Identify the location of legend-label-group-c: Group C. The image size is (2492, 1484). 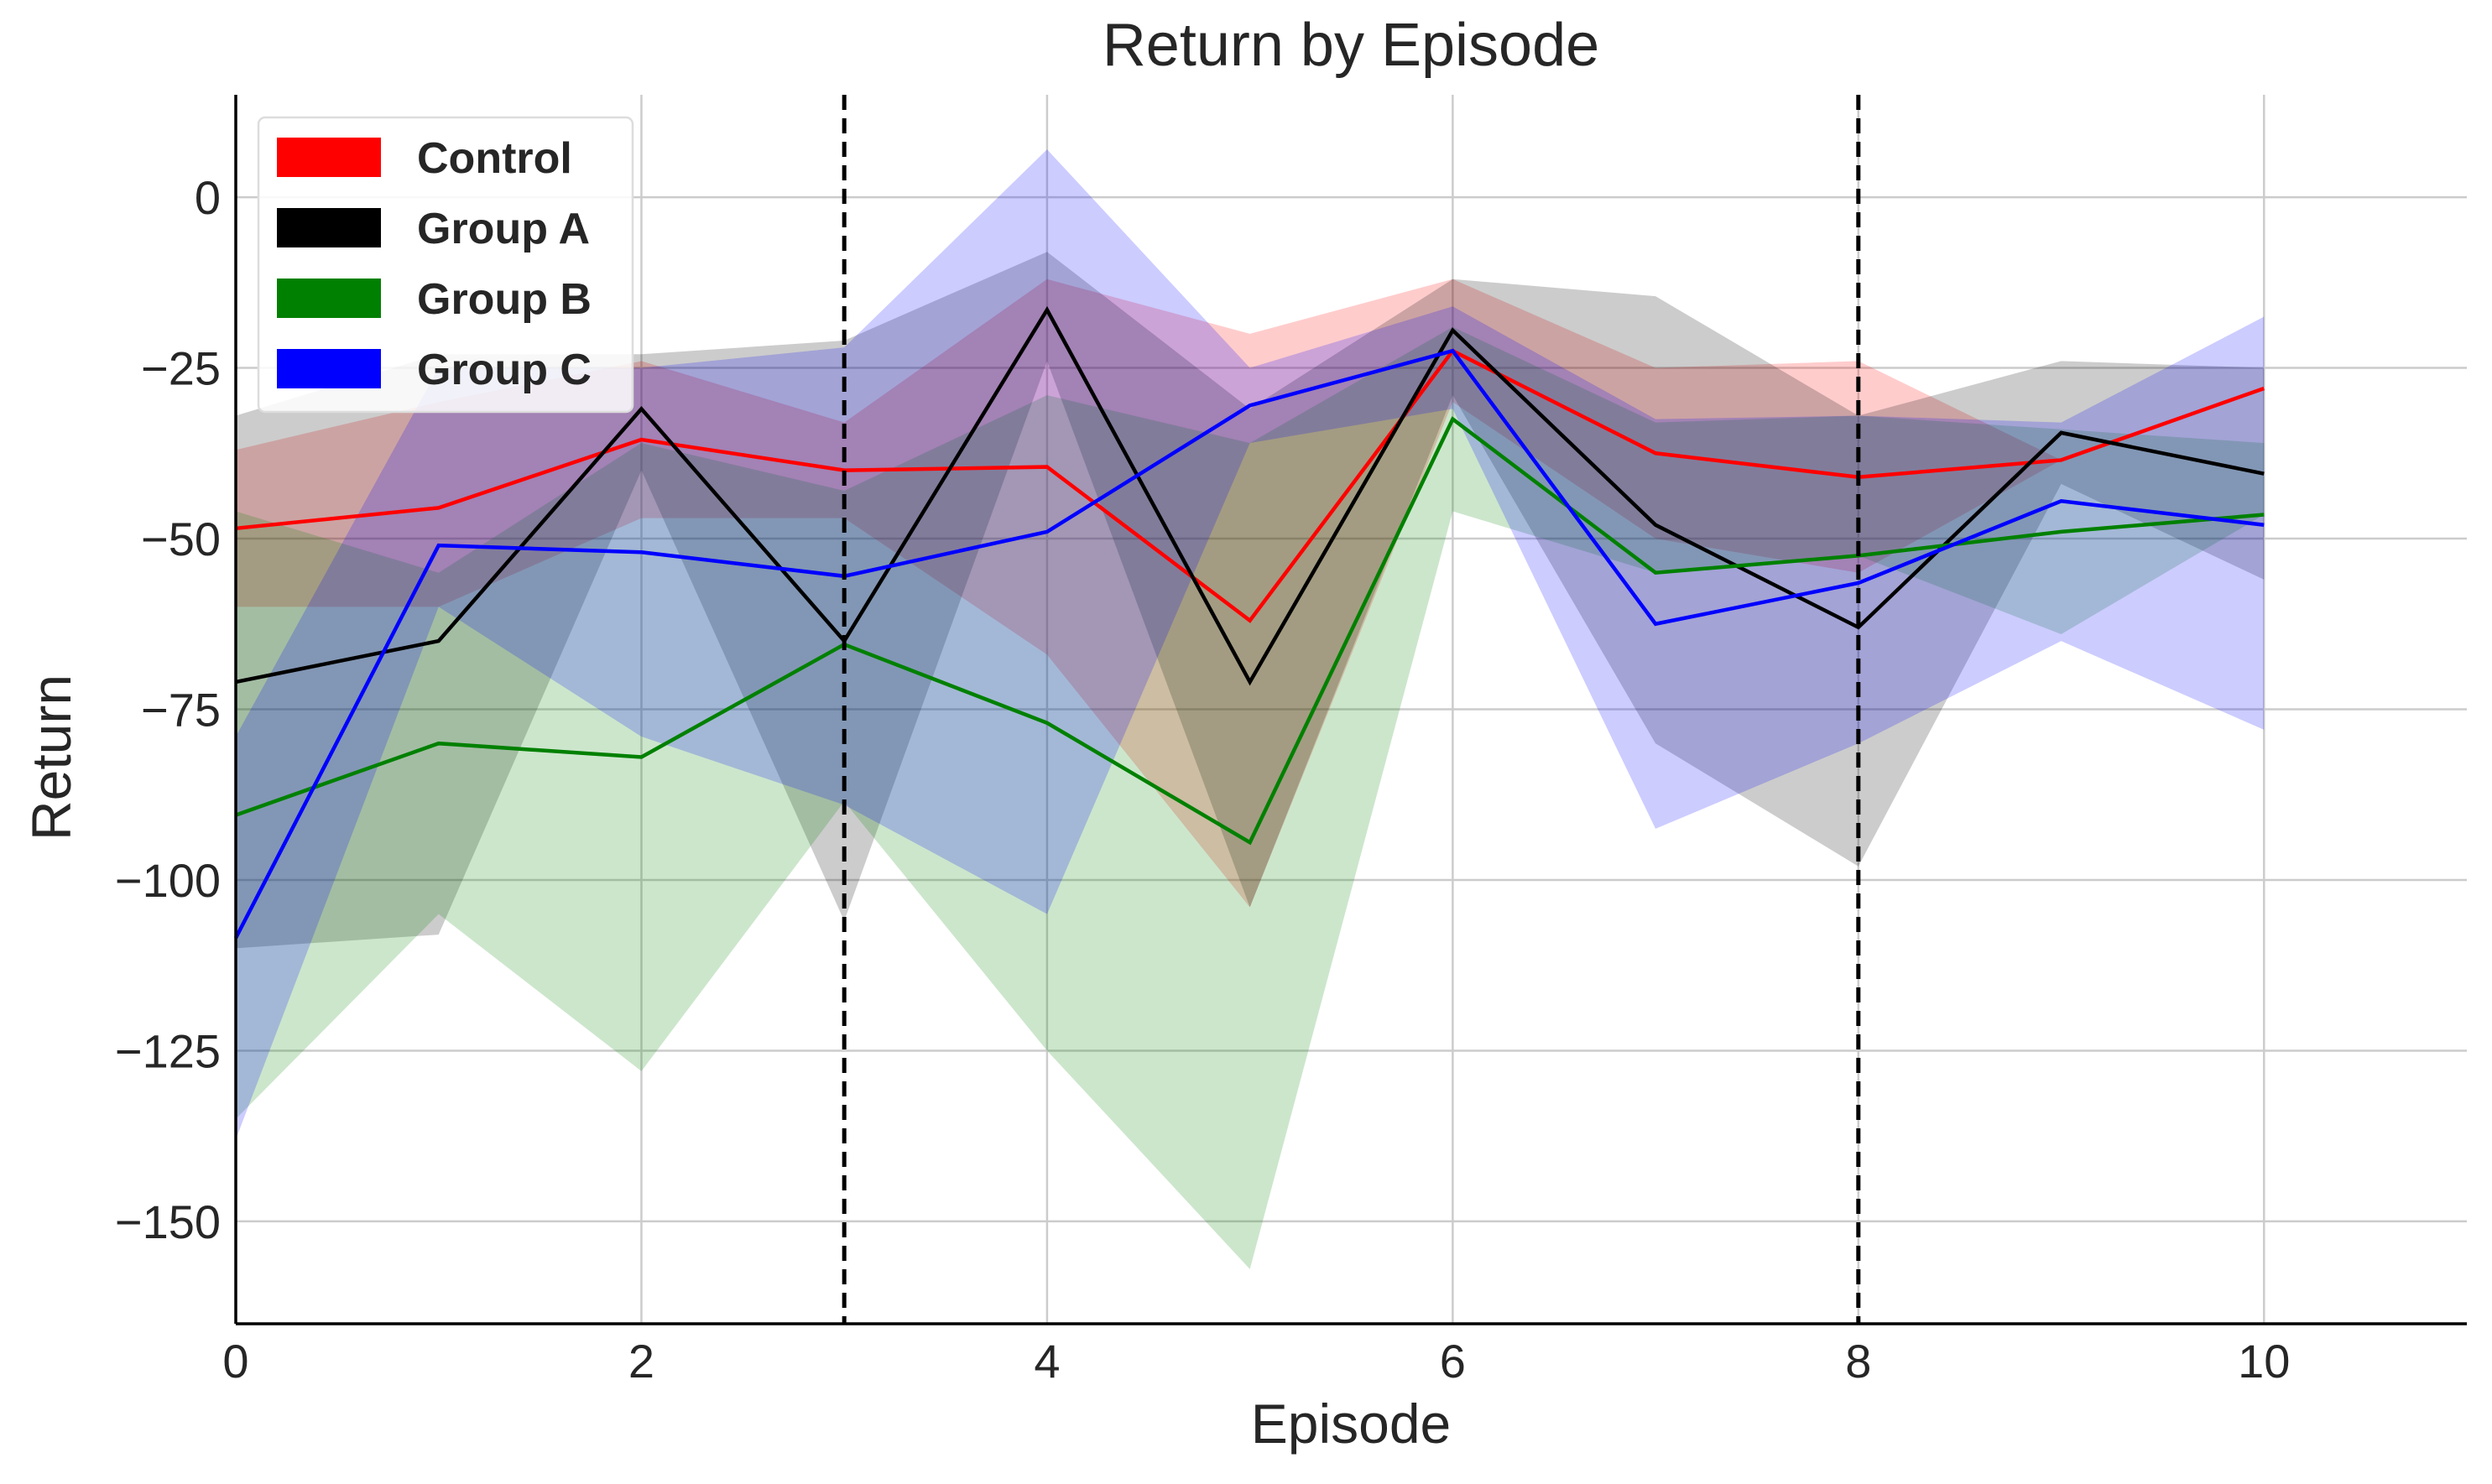
(505, 370).